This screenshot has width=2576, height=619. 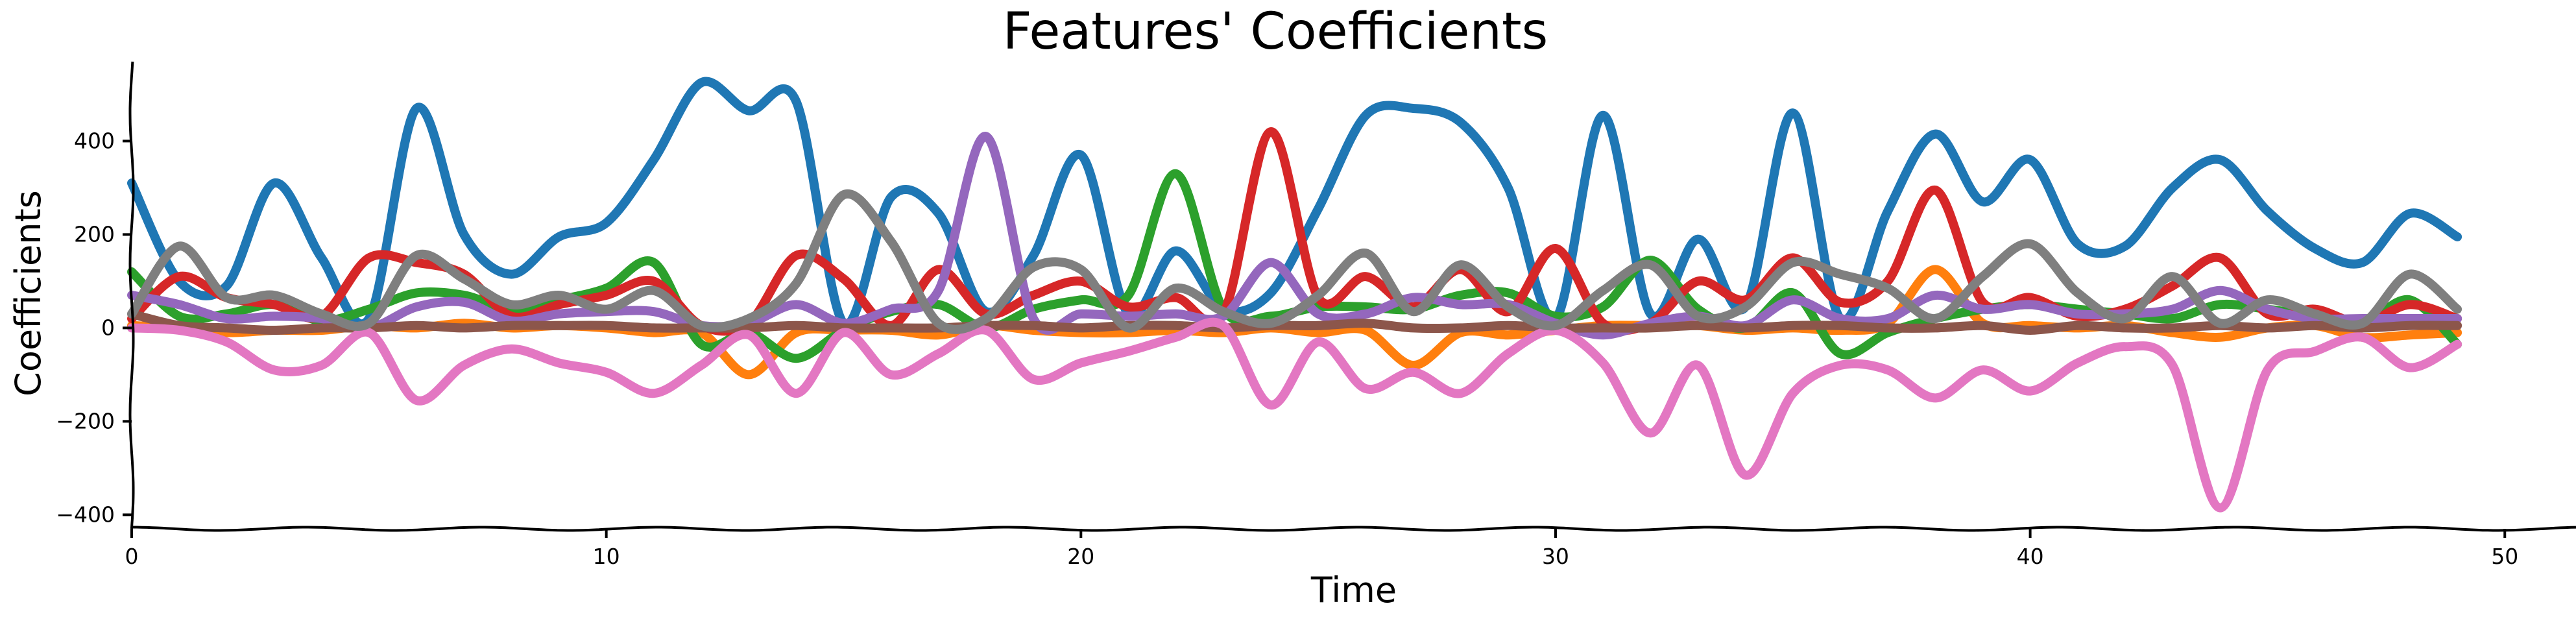 What do you see at coordinates (108, 328) in the screenshot?
I see `y-tick-label: 0` at bounding box center [108, 328].